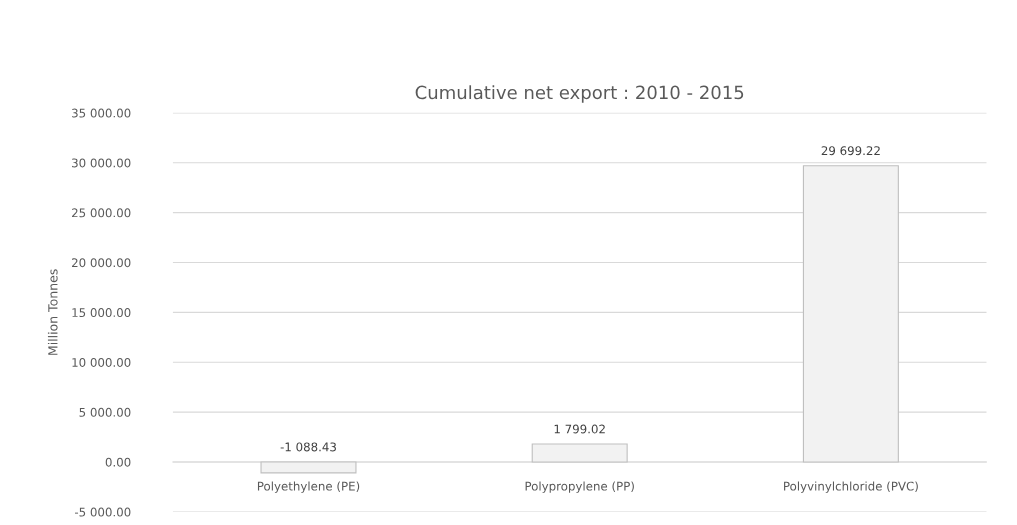  What do you see at coordinates (579, 429) in the screenshot?
I see `data-label: 1 799.02` at bounding box center [579, 429].